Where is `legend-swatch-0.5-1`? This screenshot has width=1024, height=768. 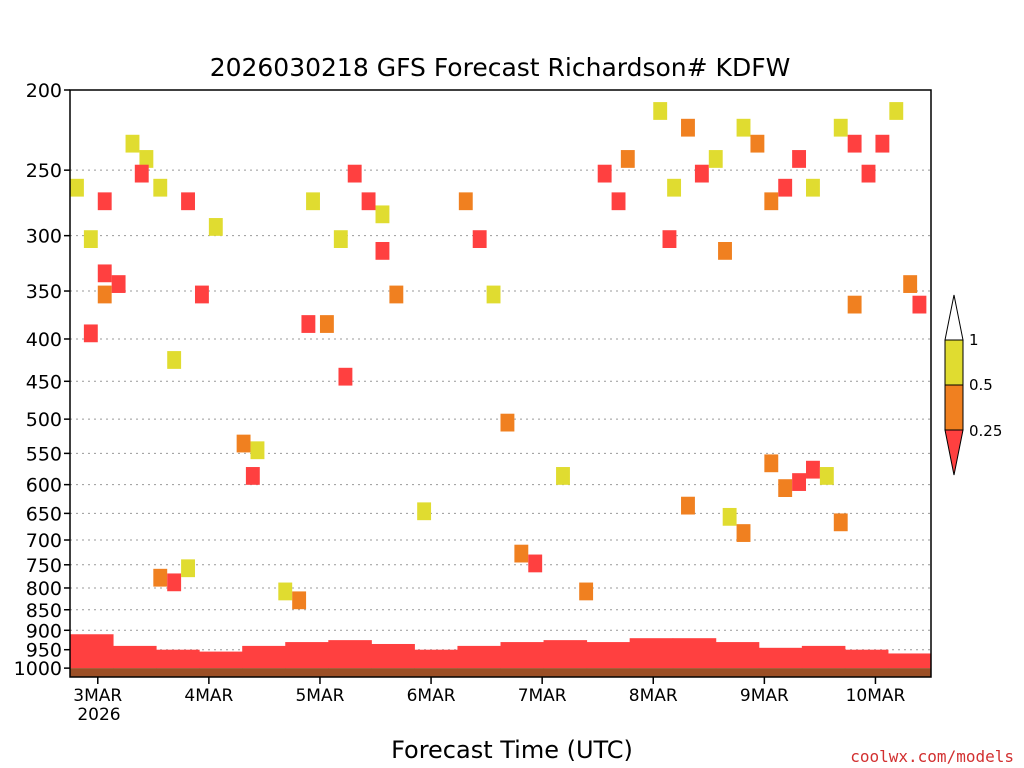
legend-swatch-0.5-1 is located at coordinates (954, 362).